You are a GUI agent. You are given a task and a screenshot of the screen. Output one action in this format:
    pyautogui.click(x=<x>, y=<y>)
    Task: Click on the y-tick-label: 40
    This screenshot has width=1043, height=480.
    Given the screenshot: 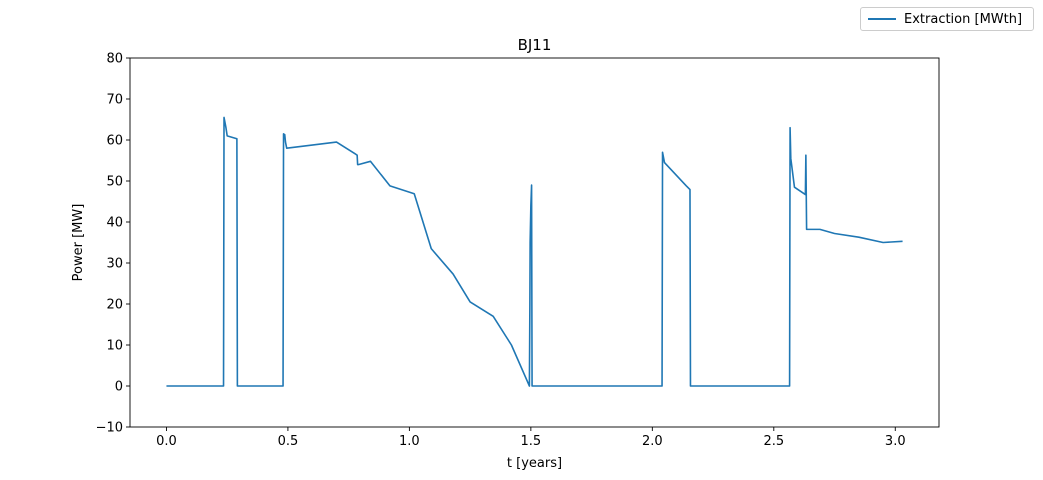 What is the action you would take?
    pyautogui.click(x=114, y=223)
    